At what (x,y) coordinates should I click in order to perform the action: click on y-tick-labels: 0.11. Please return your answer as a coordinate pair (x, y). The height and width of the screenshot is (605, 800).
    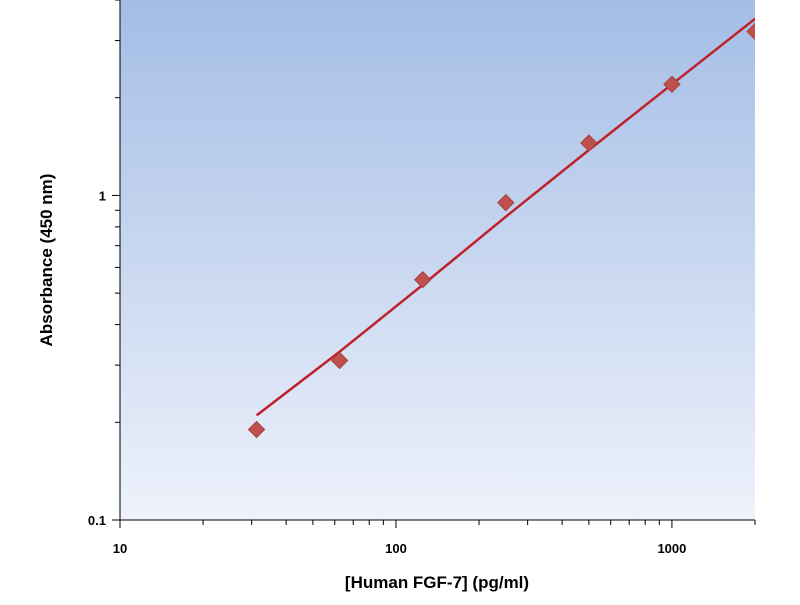
    Looking at the image, I should click on (97, 358).